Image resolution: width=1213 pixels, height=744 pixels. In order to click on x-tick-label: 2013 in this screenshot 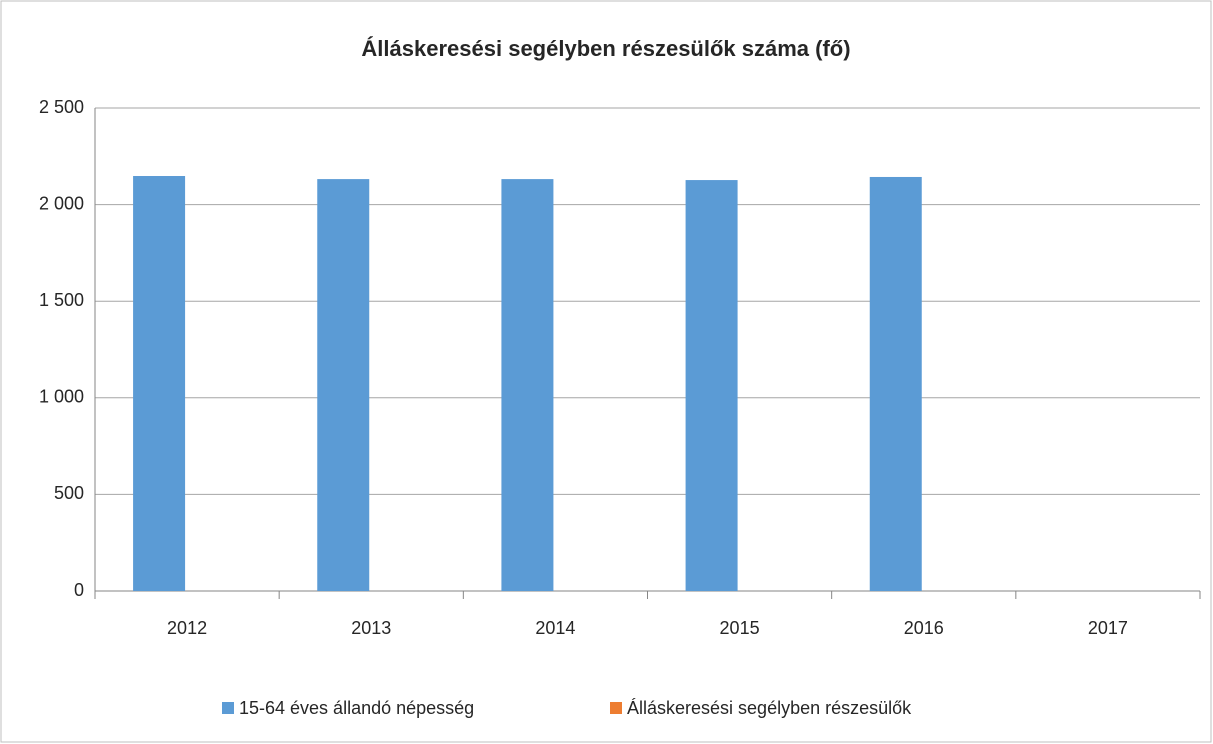, I will do `click(371, 628)`.